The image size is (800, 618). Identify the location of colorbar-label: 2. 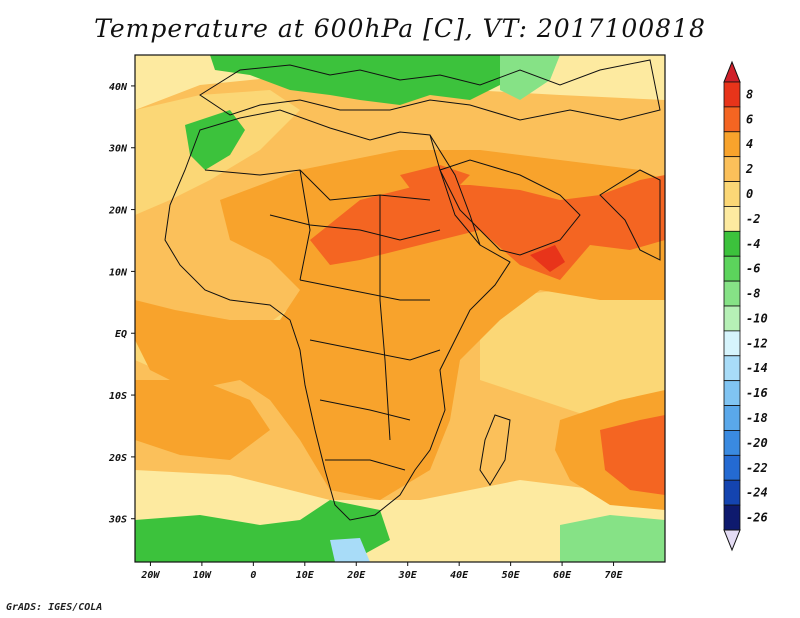
(749, 169).